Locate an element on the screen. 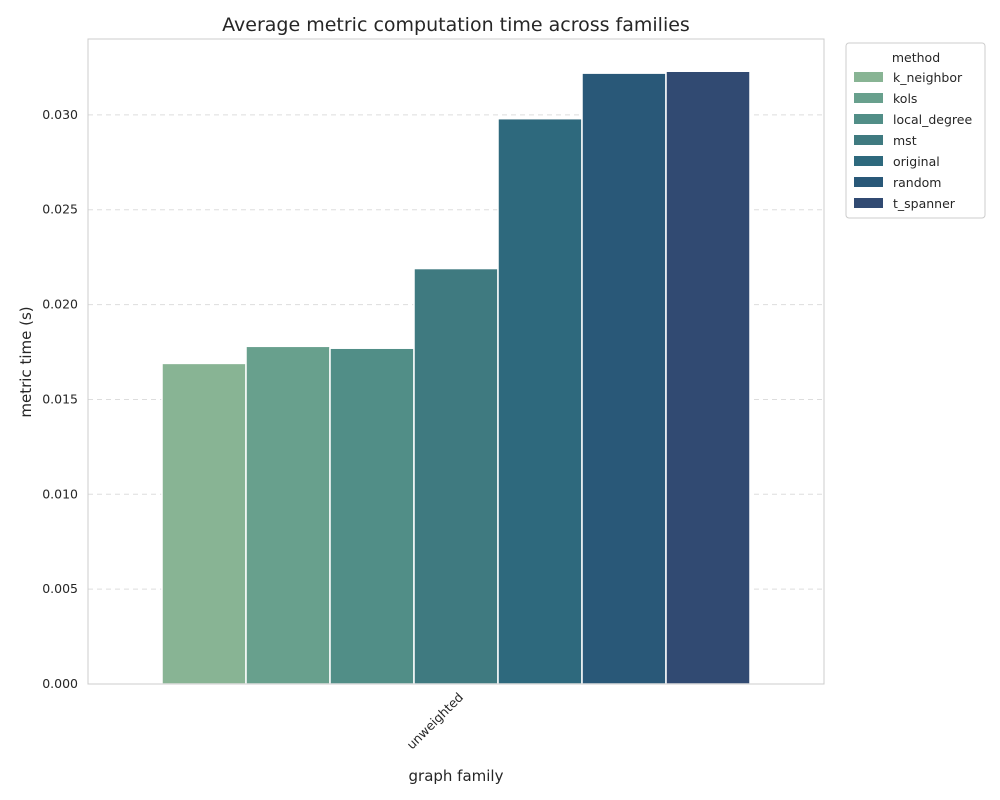  bar-t-spanner is located at coordinates (708, 377).